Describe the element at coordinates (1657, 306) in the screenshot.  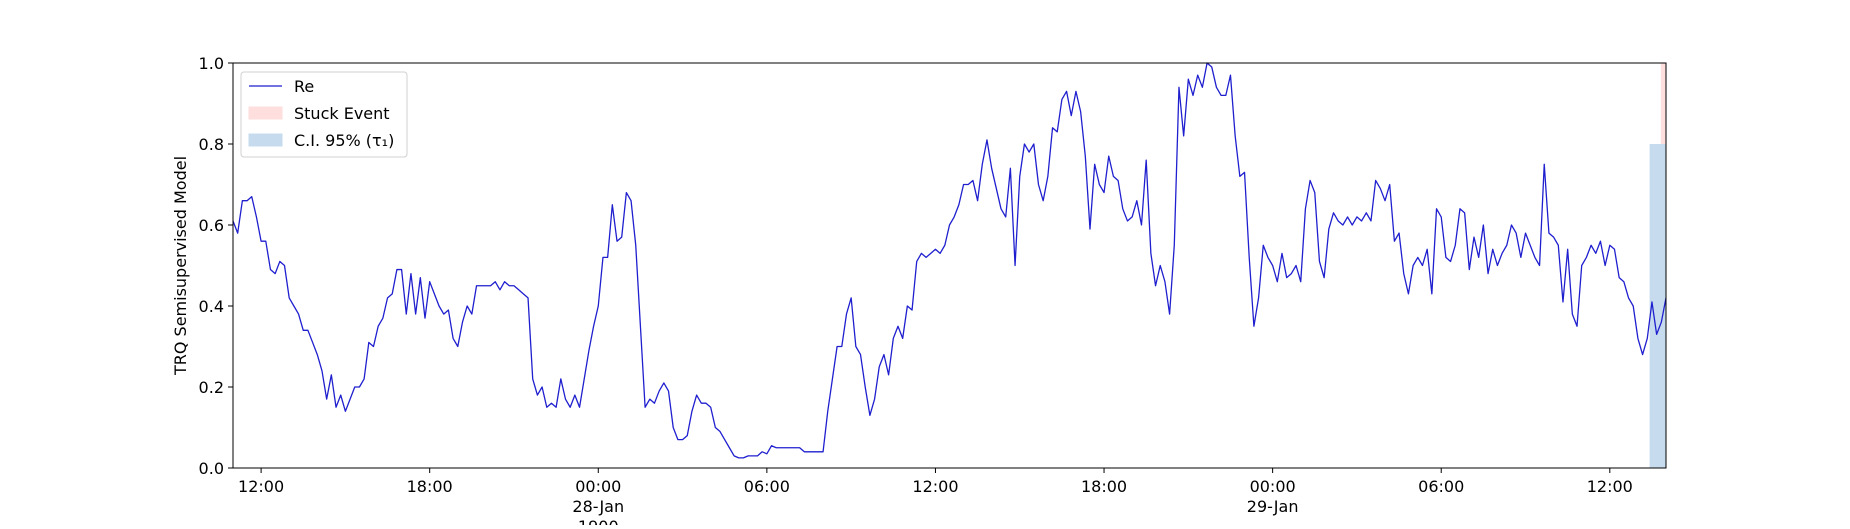
I see `ci-95-region` at that location.